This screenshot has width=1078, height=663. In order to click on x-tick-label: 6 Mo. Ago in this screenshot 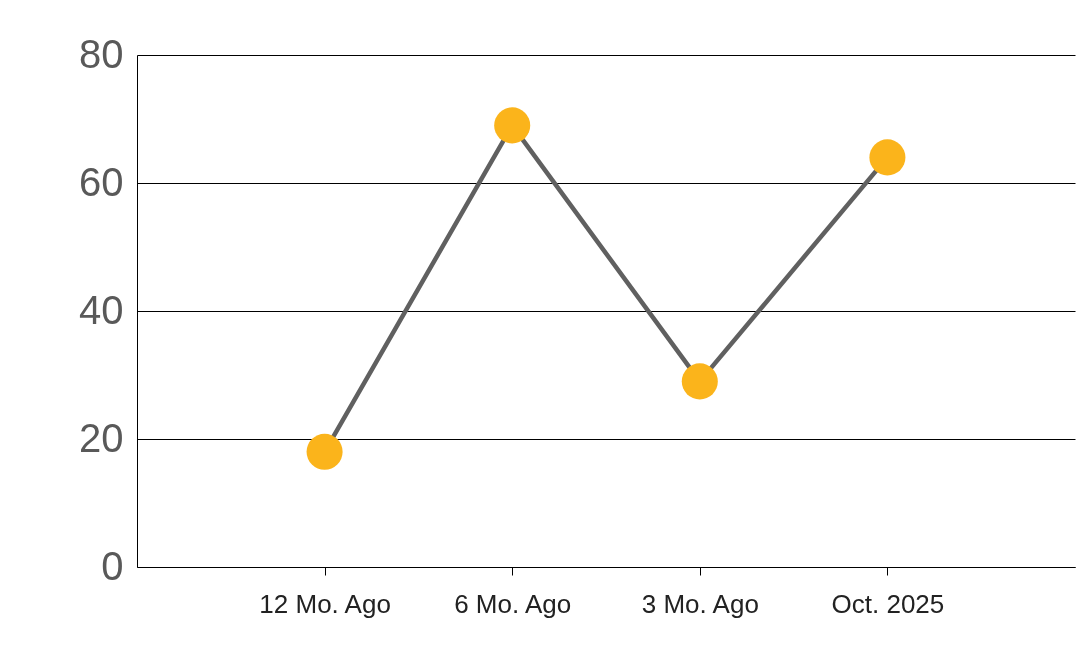, I will do `click(513, 603)`.